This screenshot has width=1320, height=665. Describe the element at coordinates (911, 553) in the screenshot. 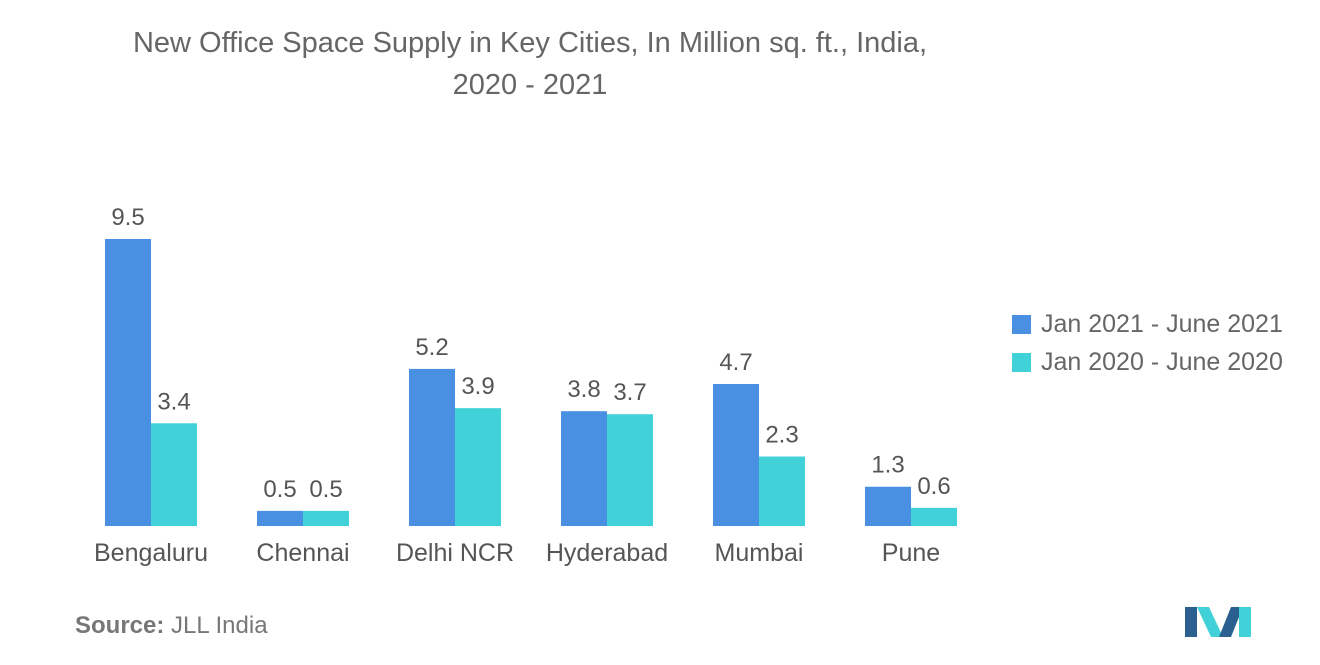

I see `x-tick-label-pune: Pune` at that location.